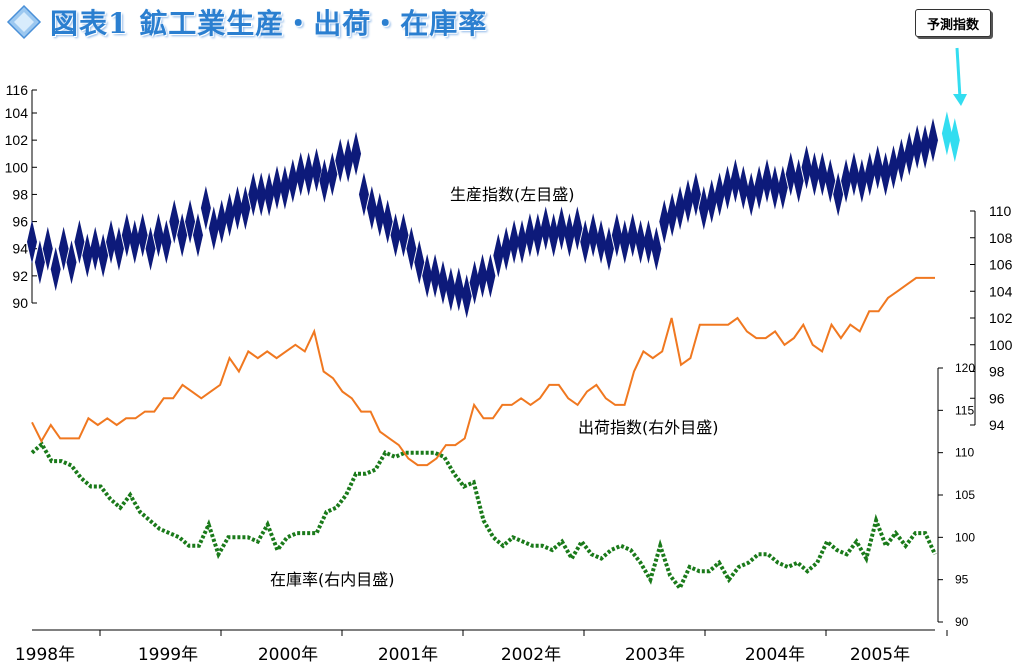 This screenshot has width=1017, height=663. What do you see at coordinates (17, 113) in the screenshot?
I see `left-axis-tick-label: 104` at bounding box center [17, 113].